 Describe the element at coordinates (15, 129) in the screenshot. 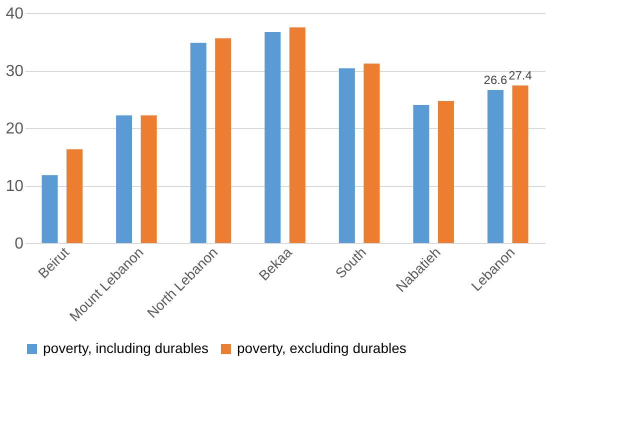

I see `y-tick-label: 20` at that location.